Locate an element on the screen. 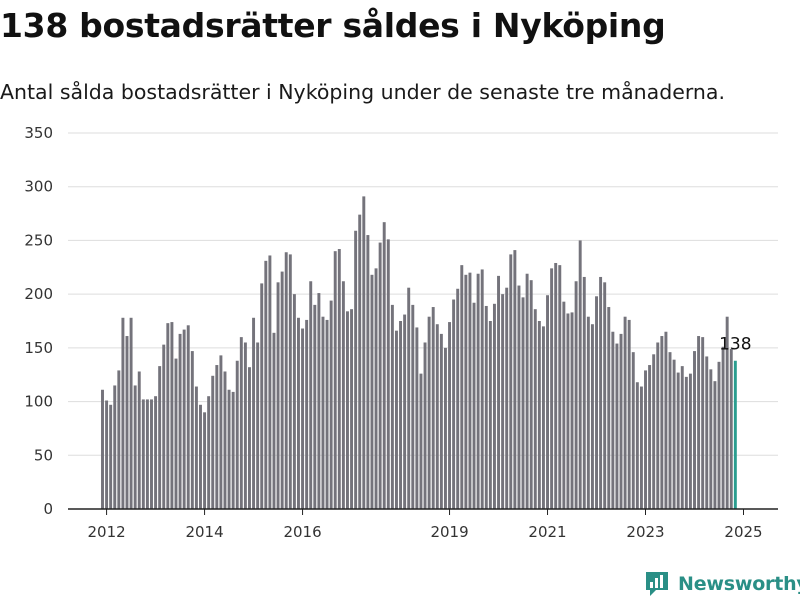 This screenshot has height=600, width=800. y-tick-label: 150 is located at coordinates (38, 348).